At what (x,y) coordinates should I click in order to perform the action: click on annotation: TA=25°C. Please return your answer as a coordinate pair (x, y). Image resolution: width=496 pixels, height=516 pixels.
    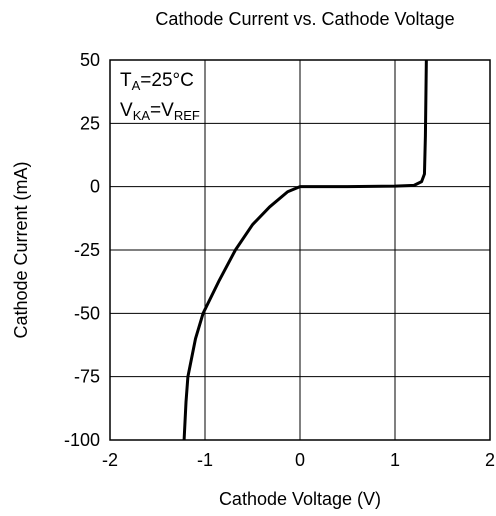
    Looking at the image, I should click on (157, 81).